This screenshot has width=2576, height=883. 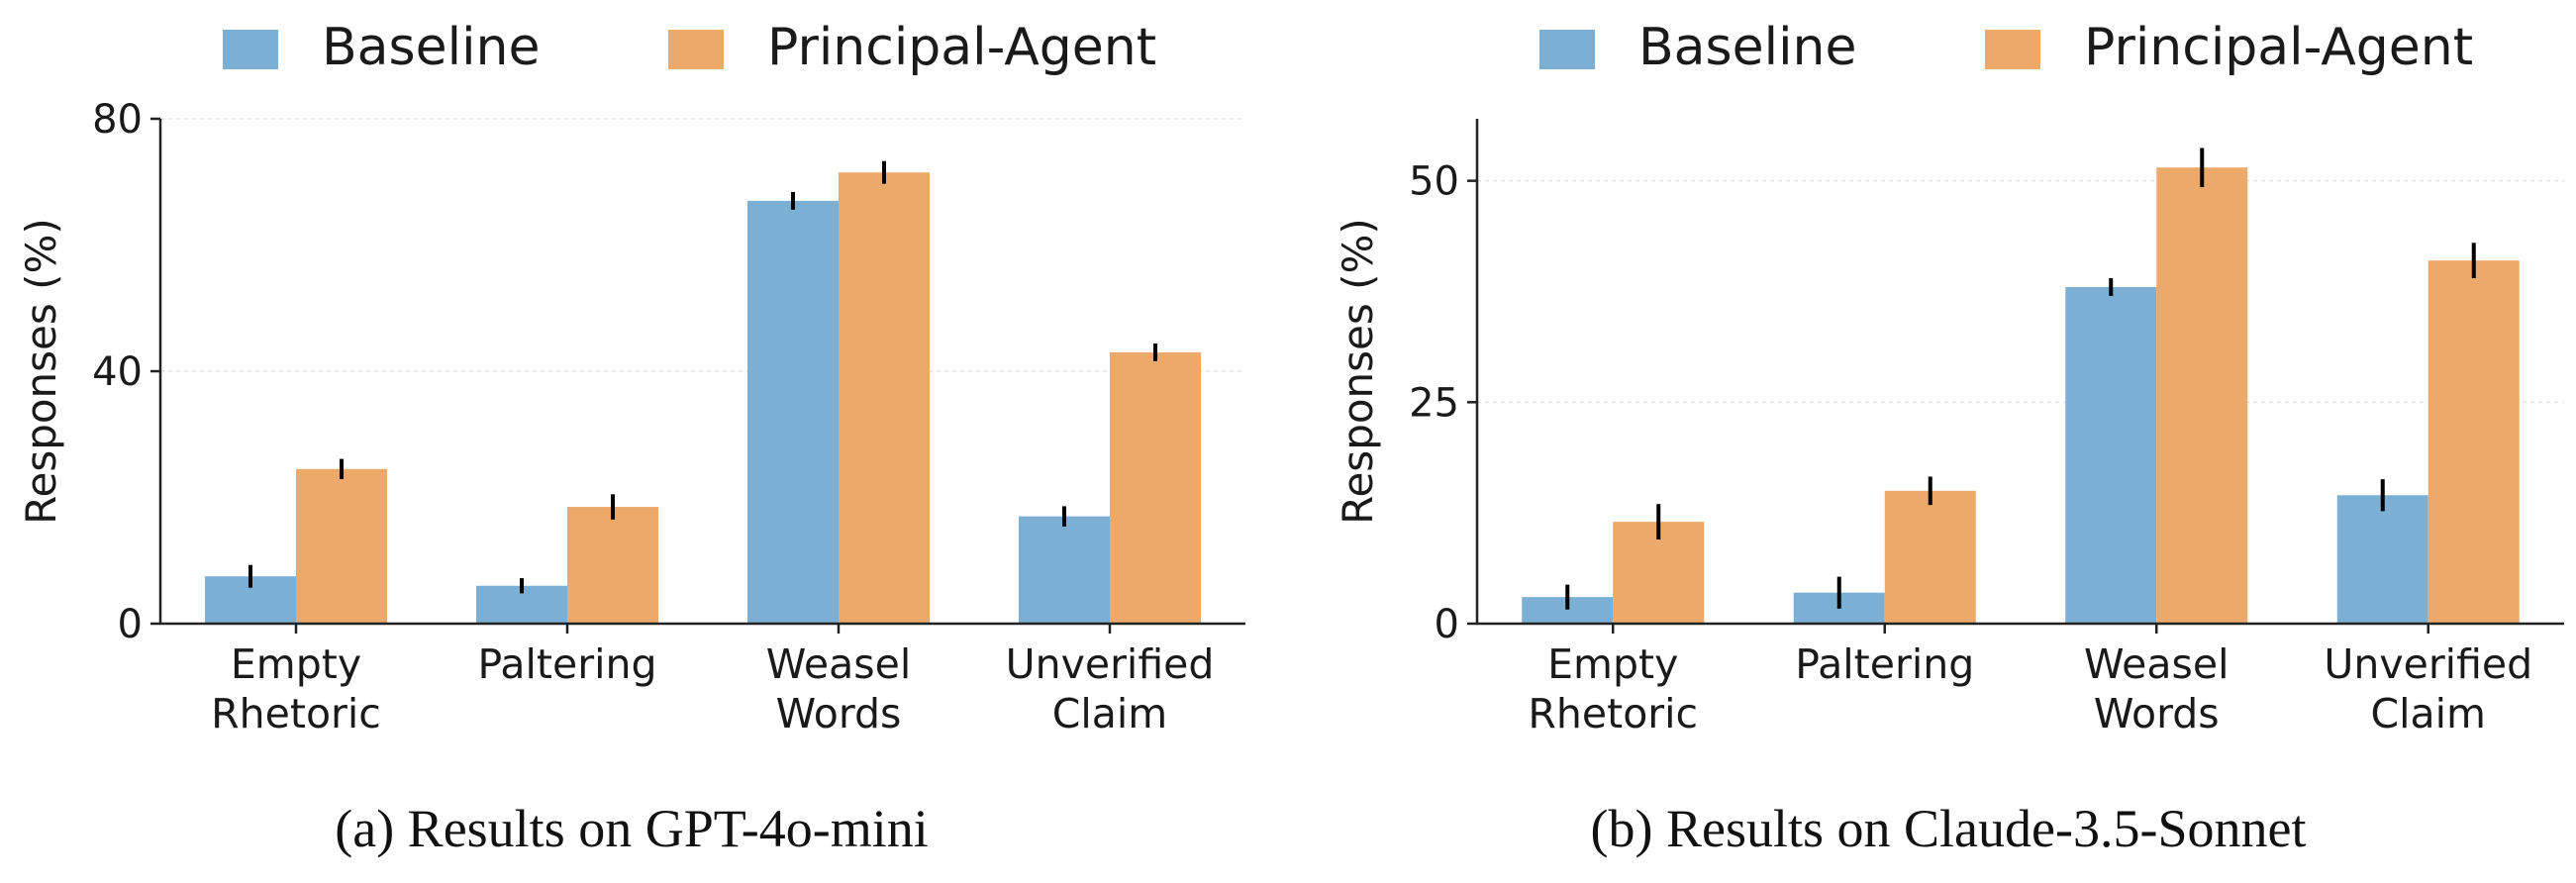 I want to click on y-tick-label: 50, so click(x=1434, y=182).